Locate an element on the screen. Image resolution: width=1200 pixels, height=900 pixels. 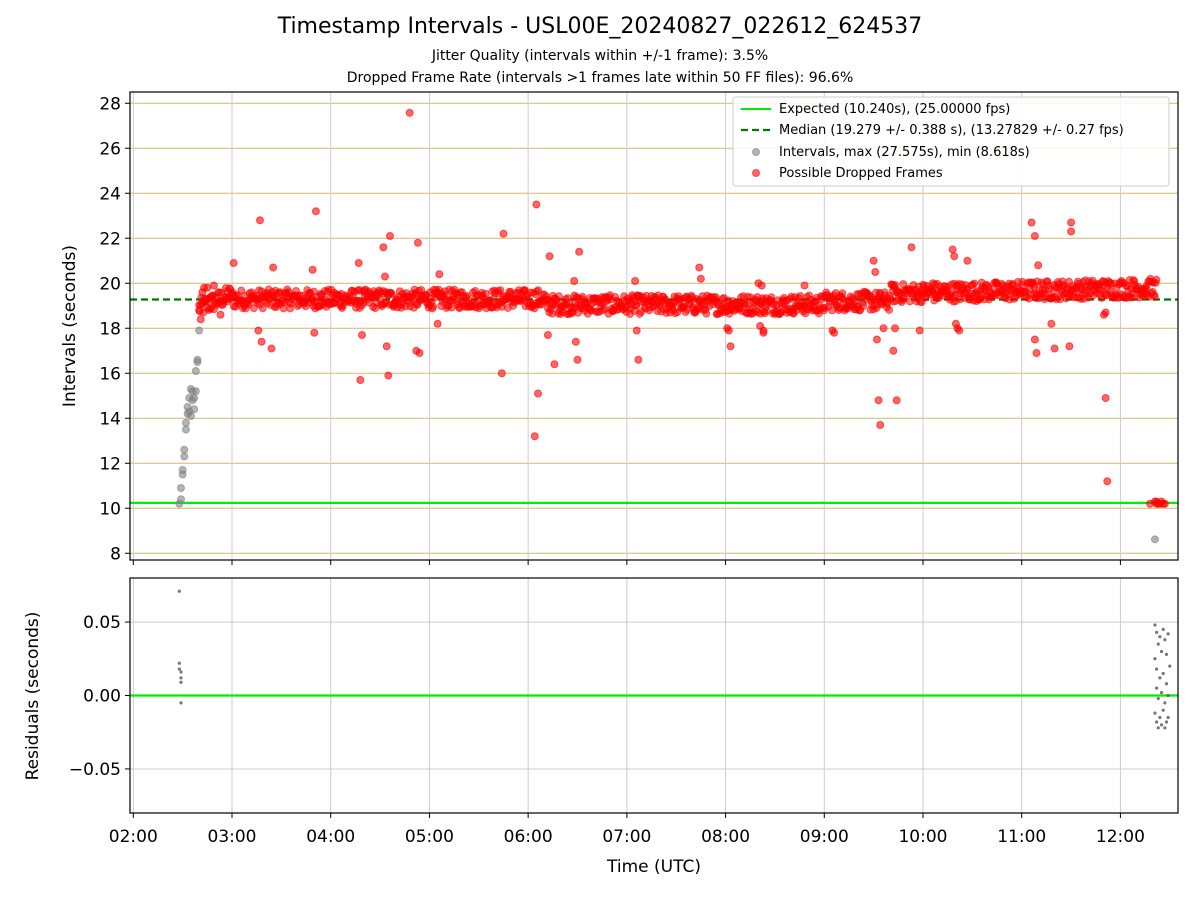
x-tick-label: 03:00 is located at coordinates (232, 837).